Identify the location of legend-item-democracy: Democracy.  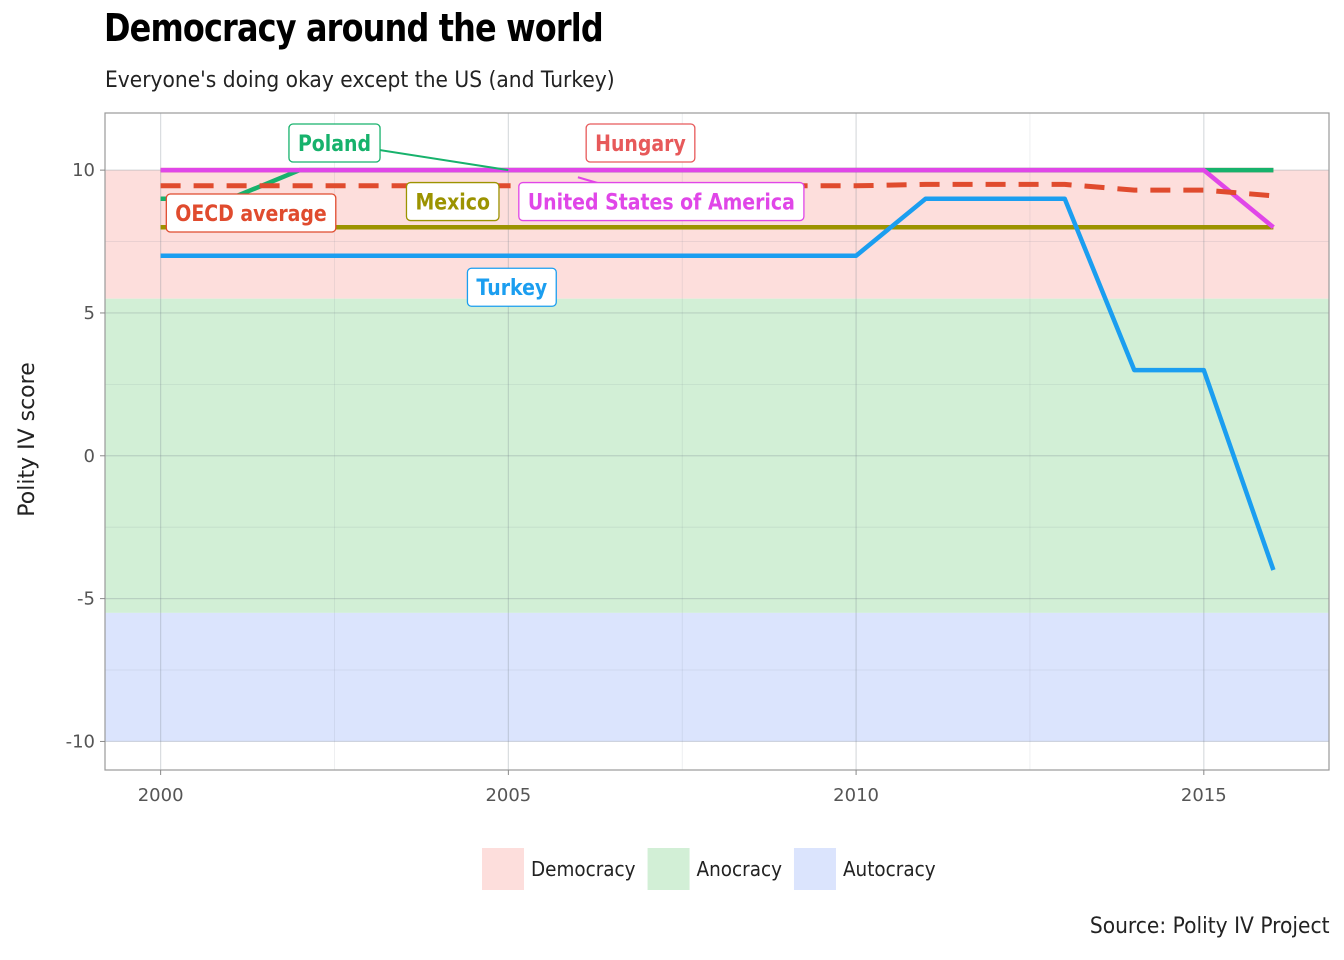
(559, 869).